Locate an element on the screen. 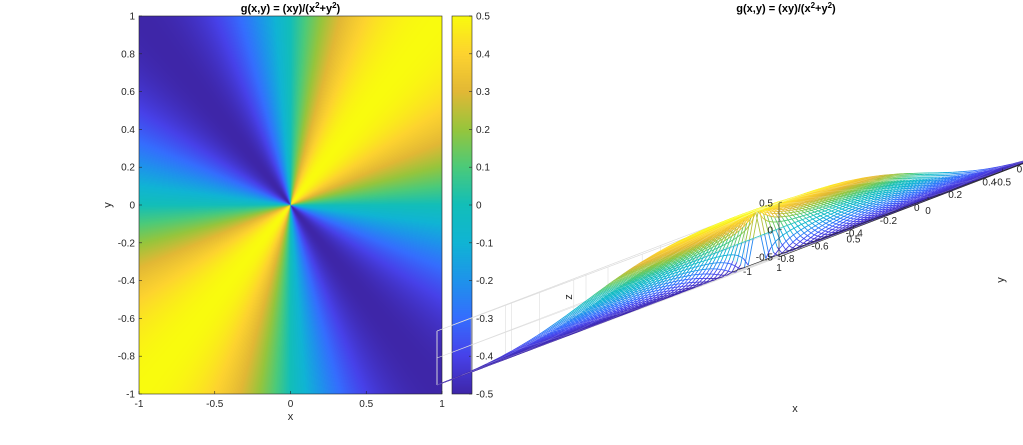 The height and width of the screenshot is (445, 1023). heatmap-xlabel: x is located at coordinates (291, 417).